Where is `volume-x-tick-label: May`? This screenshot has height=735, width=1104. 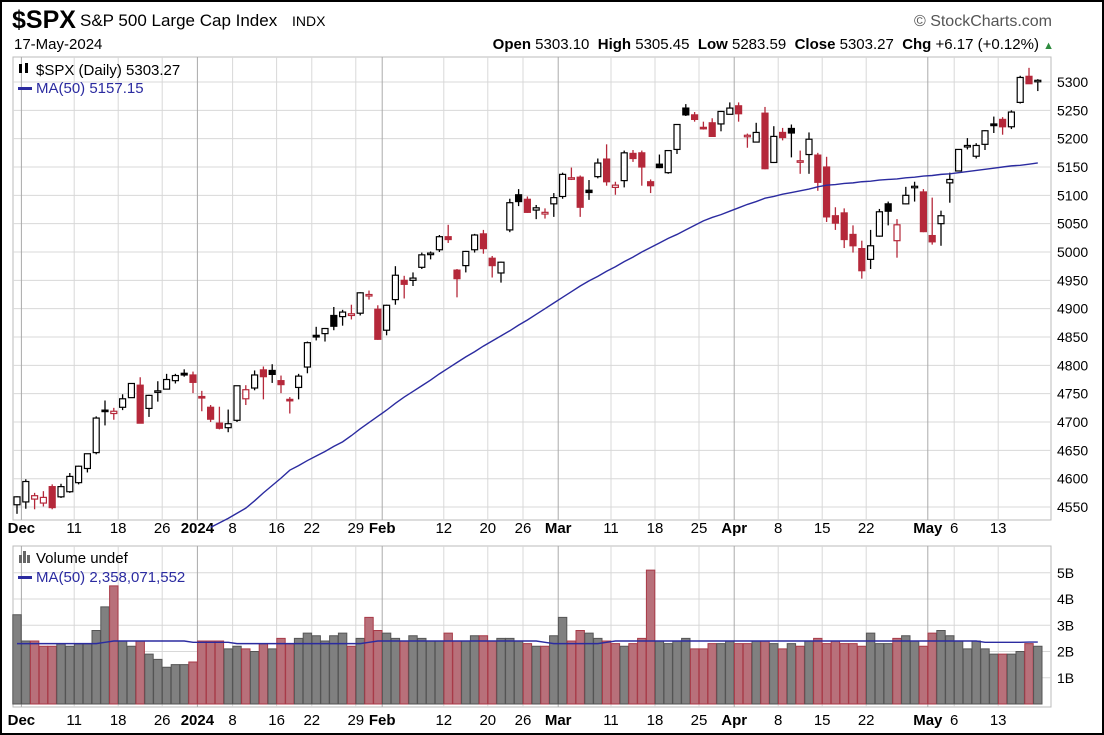
volume-x-tick-label: May is located at coordinates (928, 720).